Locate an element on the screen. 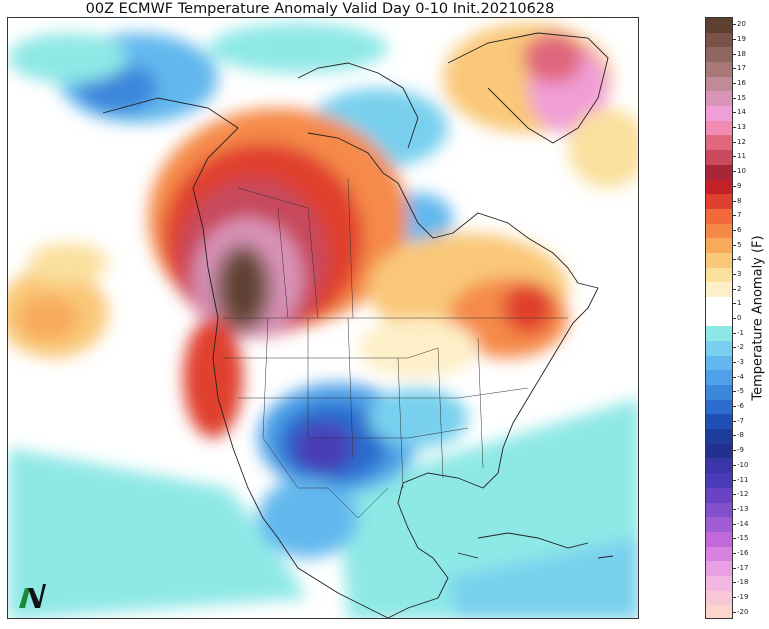 The image size is (769, 629). colorbar-tick-label: 16 is located at coordinates (739, 83).